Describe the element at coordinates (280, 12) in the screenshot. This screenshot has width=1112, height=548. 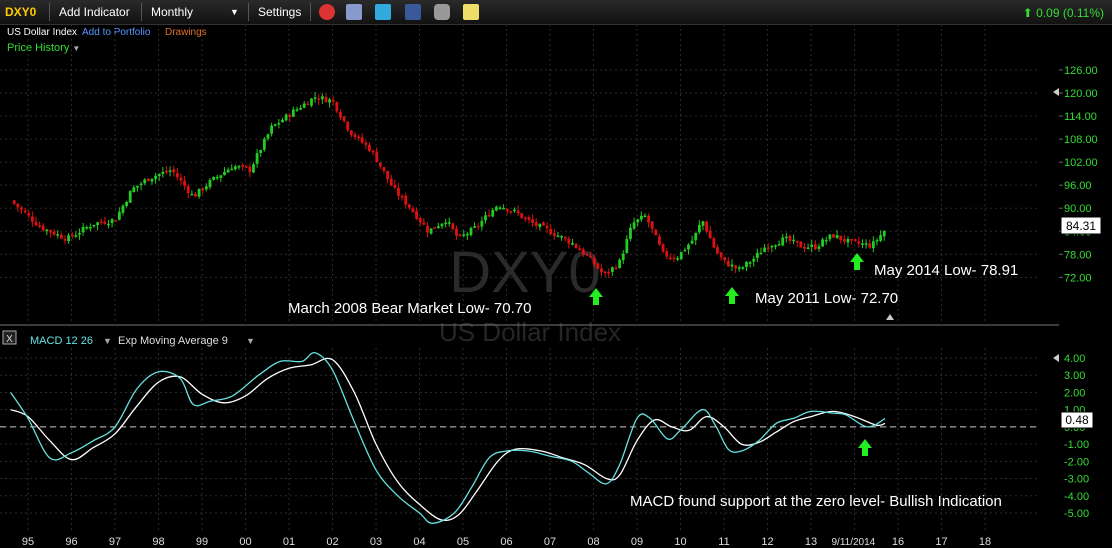
I see `settings-button: Settings` at that location.